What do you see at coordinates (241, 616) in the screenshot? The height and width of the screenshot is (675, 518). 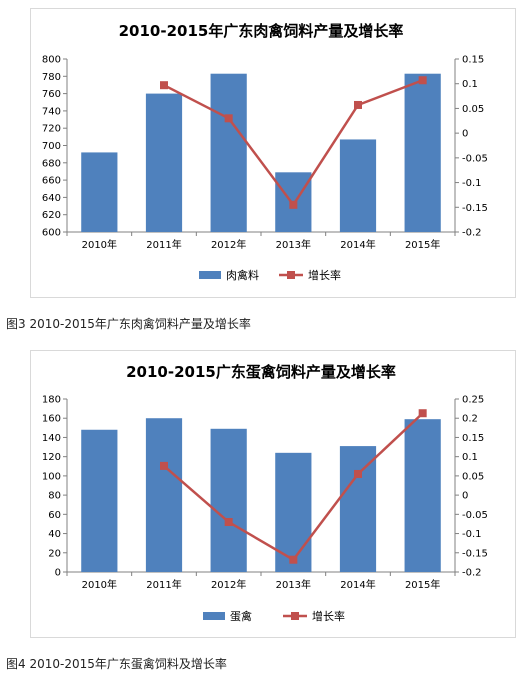 I see `legend-label-bar: 蛋禽` at bounding box center [241, 616].